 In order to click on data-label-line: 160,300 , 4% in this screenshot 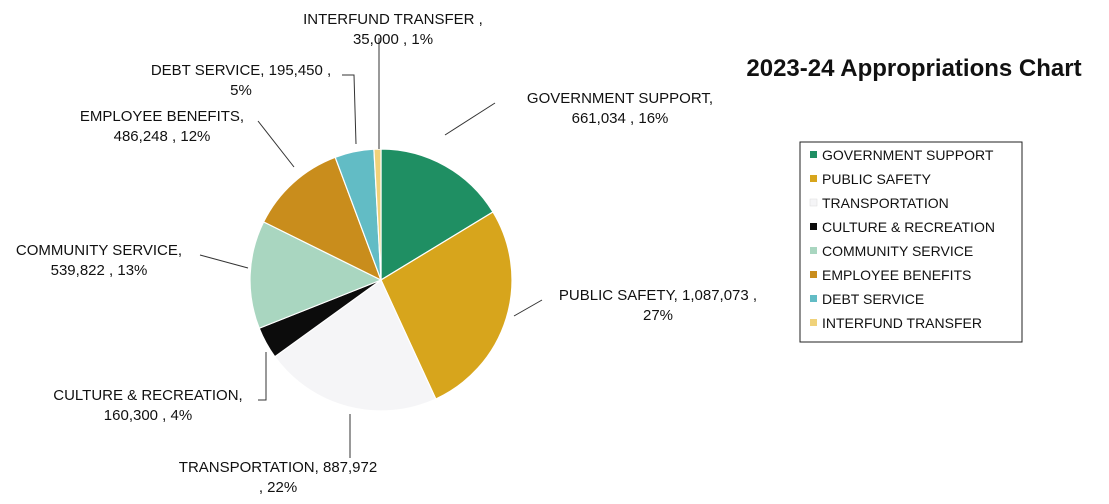, I will do `click(148, 415)`.